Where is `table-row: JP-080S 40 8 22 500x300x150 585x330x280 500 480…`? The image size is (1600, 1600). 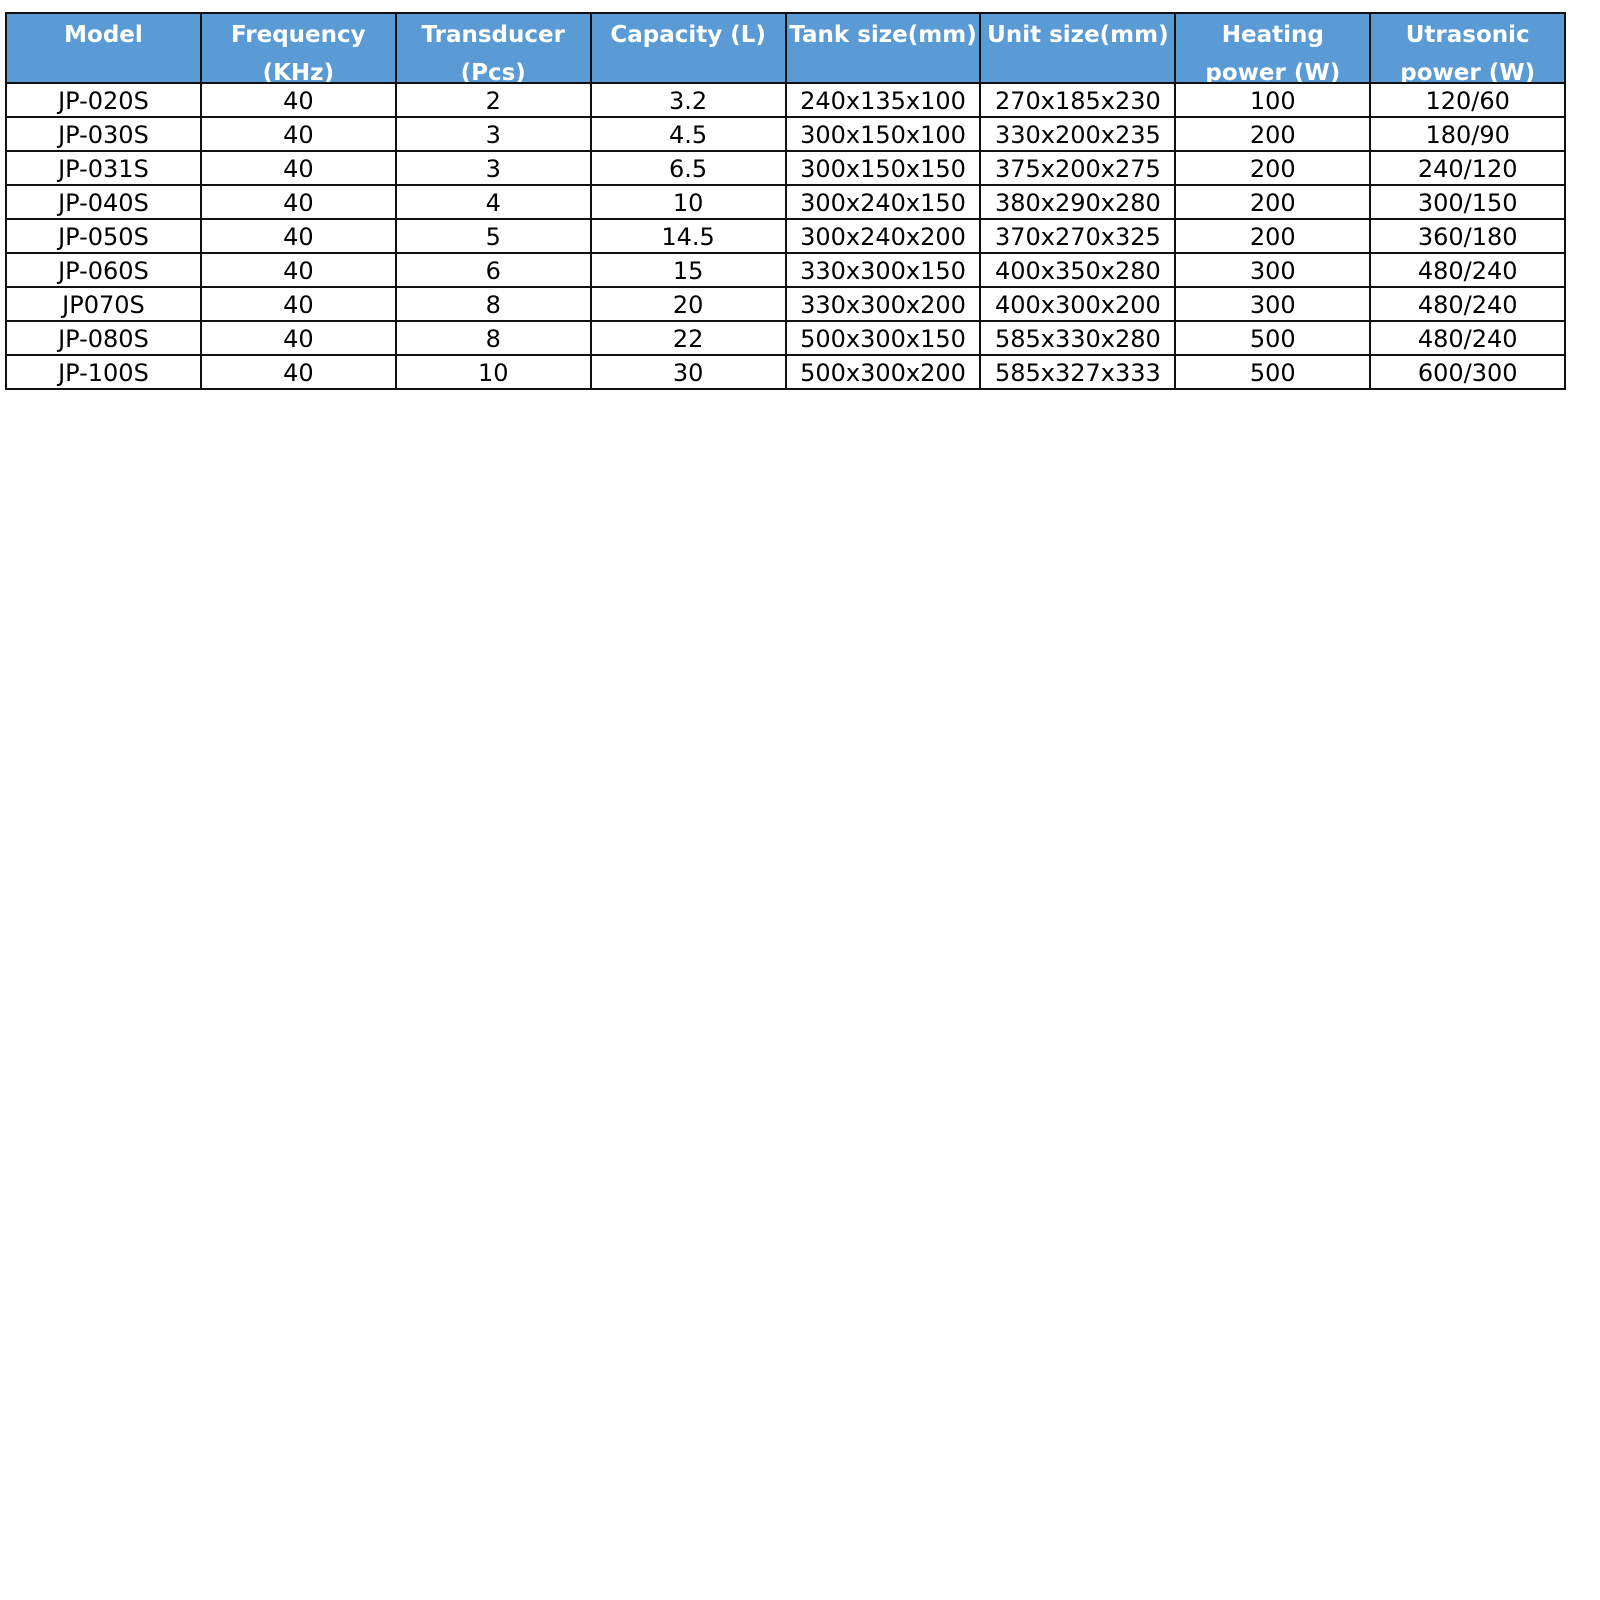 table-row: JP-080S 40 8 22 500x300x150 585x330x280 500 480… is located at coordinates (786, 338).